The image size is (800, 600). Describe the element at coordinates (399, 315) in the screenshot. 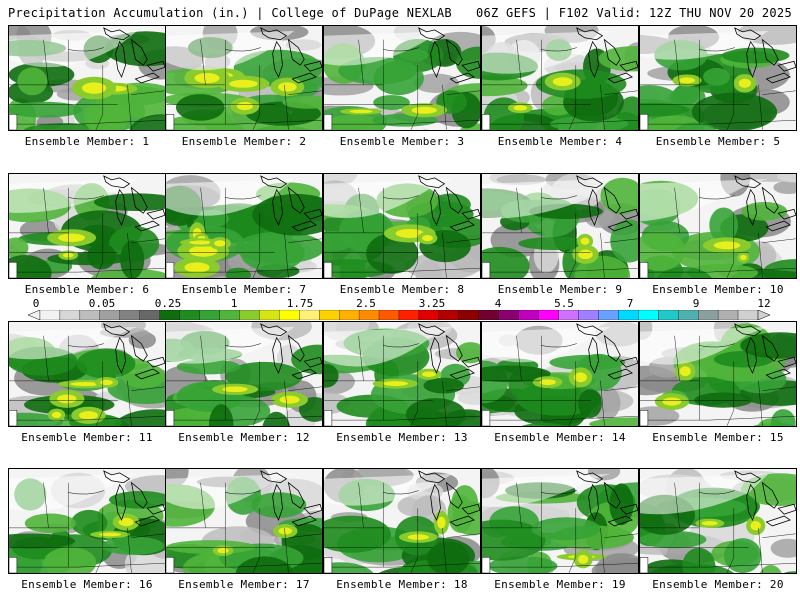

I see `precip-colorbar` at that location.